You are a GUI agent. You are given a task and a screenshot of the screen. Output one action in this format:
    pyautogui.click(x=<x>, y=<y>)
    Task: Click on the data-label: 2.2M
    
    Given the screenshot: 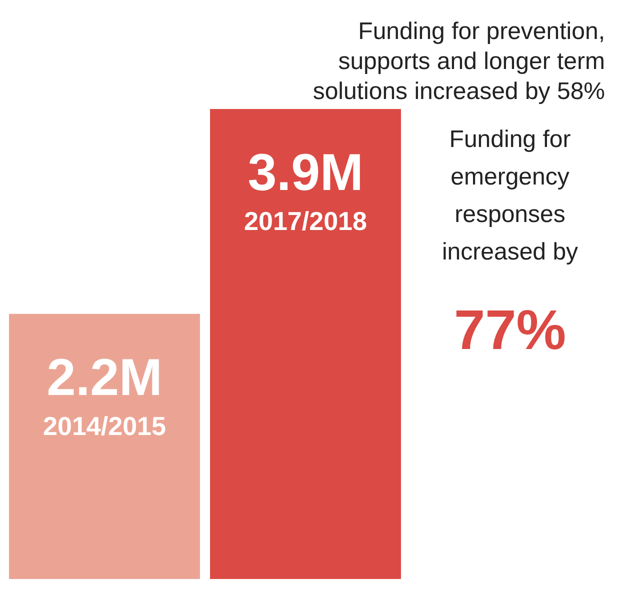 What is the action you would take?
    pyautogui.click(x=104, y=377)
    